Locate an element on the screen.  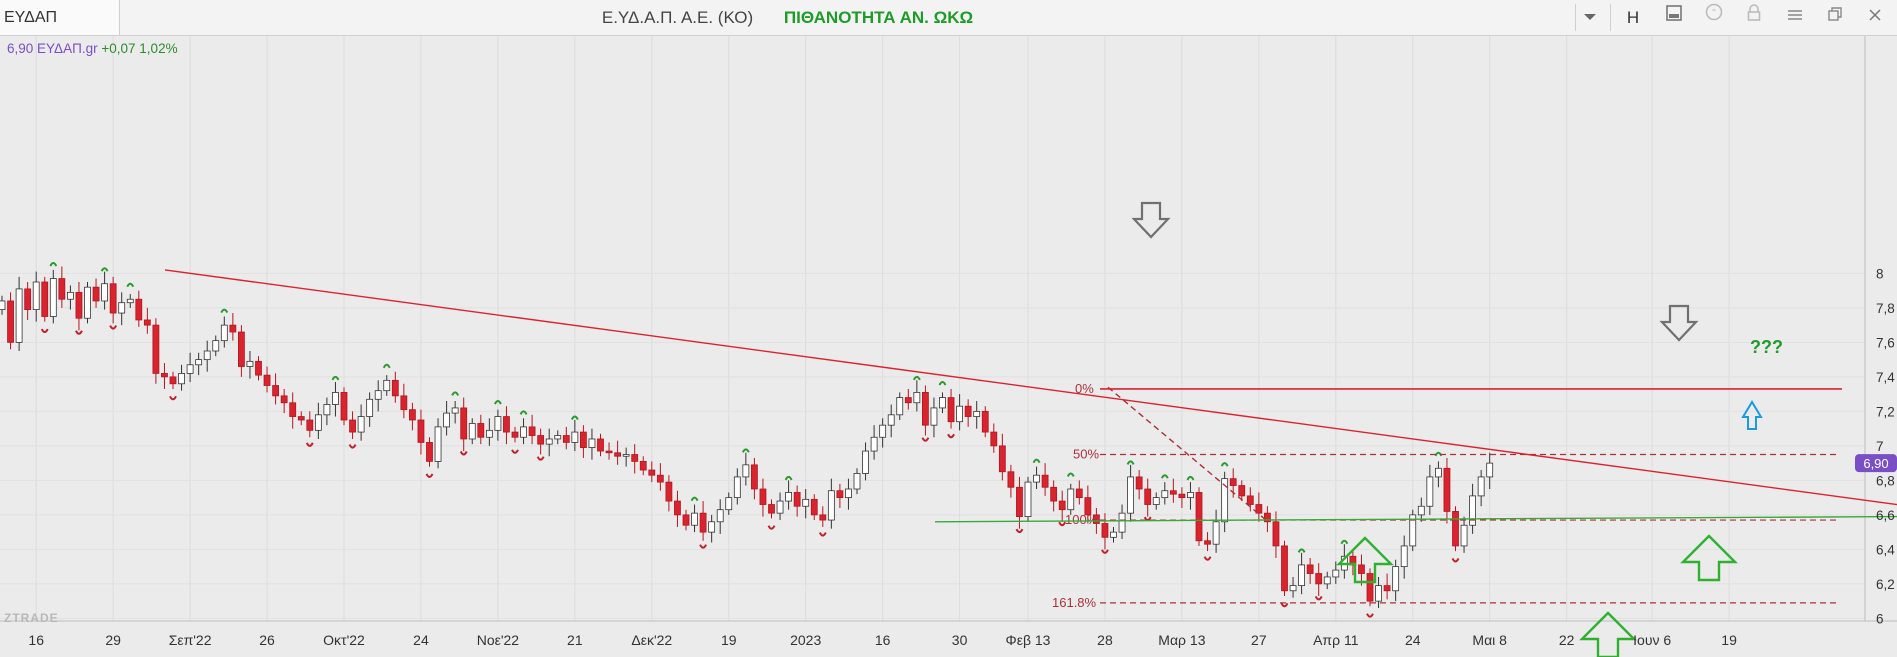
quote-change: +0,07 is located at coordinates (118, 48).